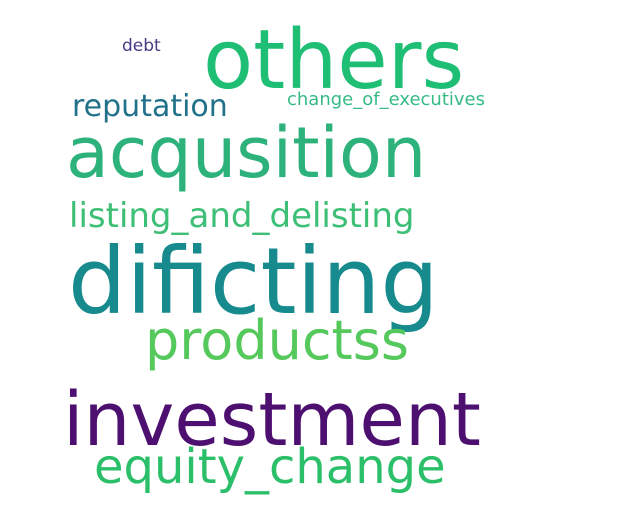 This screenshot has width=621, height=514. I want to click on word-change-of-executives: change_of_executives, so click(386, 99).